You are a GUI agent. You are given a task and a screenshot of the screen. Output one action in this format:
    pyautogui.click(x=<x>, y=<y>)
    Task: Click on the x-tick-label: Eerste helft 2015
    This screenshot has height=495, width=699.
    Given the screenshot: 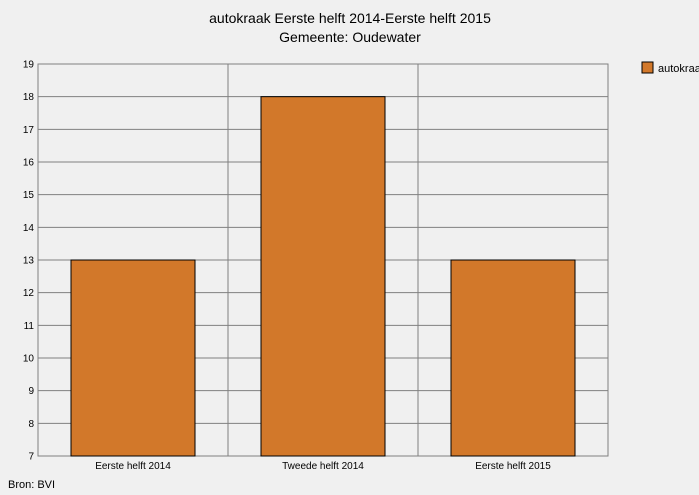 What is the action you would take?
    pyautogui.click(x=513, y=466)
    